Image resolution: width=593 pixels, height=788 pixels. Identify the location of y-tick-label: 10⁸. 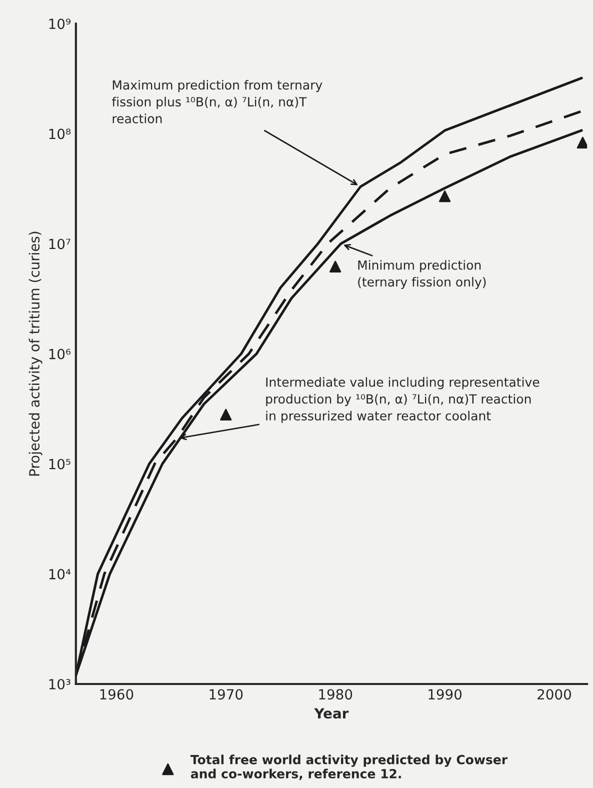
(60, 134).